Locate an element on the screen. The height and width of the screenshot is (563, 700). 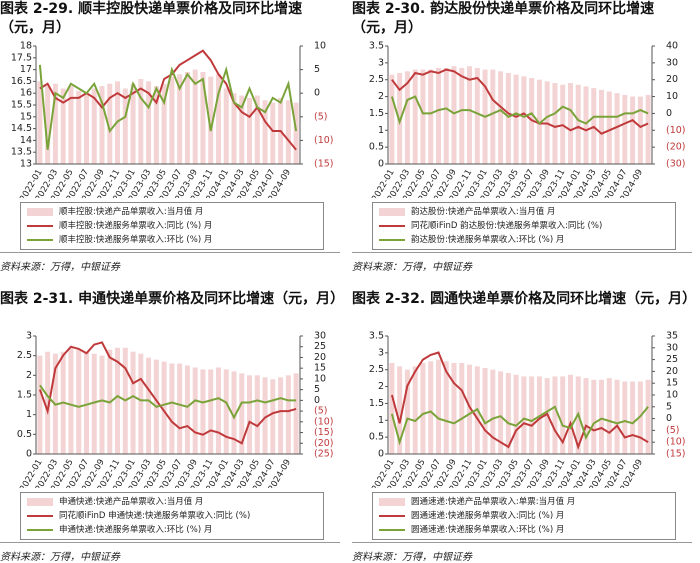
legend-item: 韵达股份:快递服务单票收入:环比 (%) 月 is located at coordinates (524, 240).